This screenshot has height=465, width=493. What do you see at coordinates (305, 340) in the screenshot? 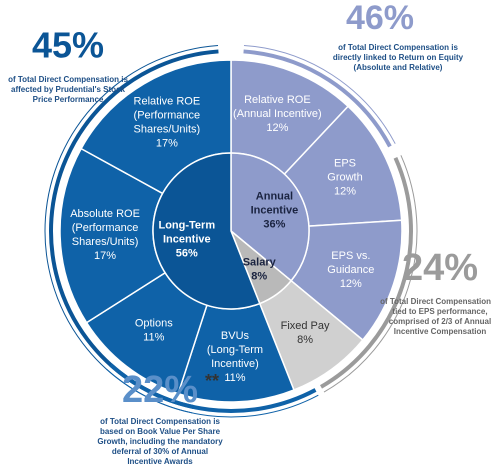
I see `outer-value-label: 8%` at bounding box center [305, 340].